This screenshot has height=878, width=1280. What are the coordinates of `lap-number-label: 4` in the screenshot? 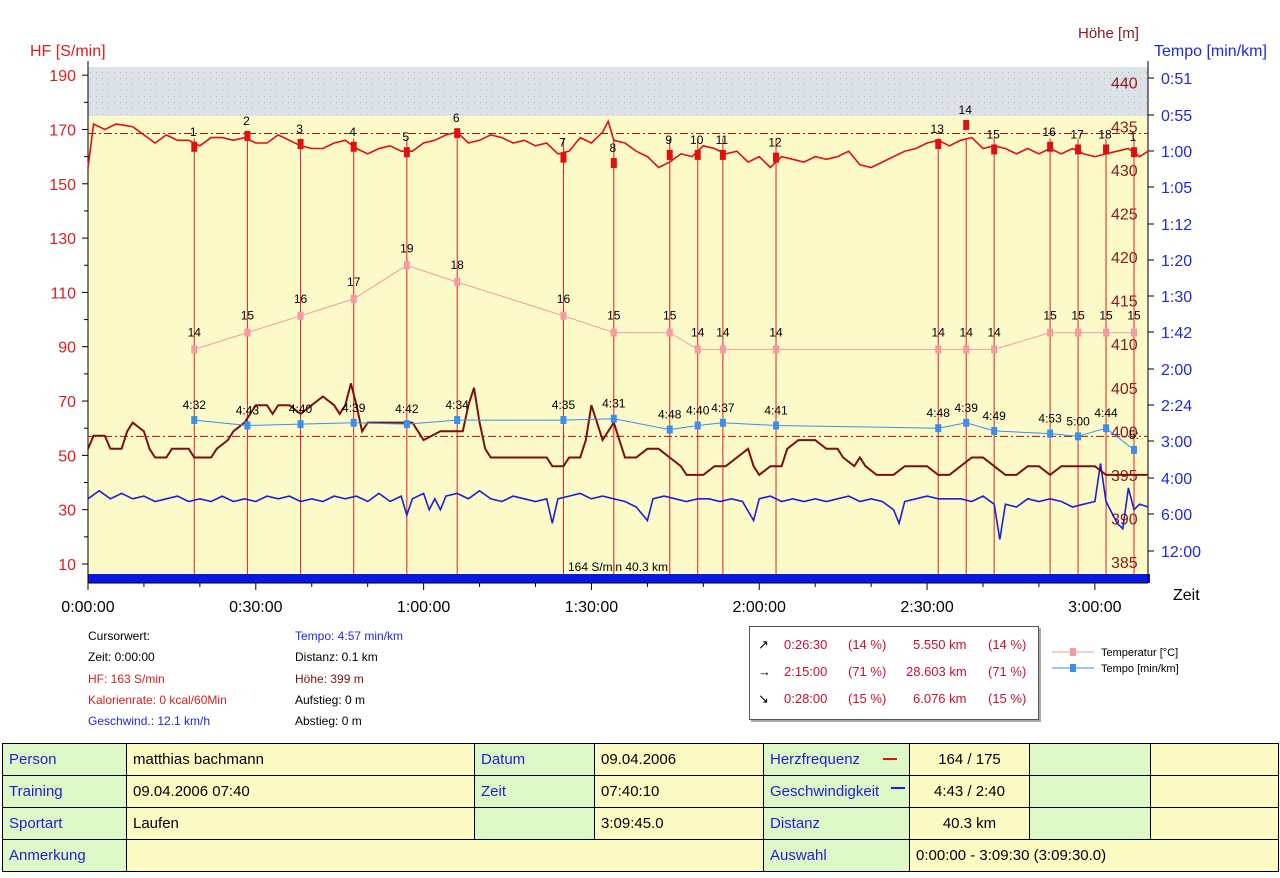 It's located at (352, 132).